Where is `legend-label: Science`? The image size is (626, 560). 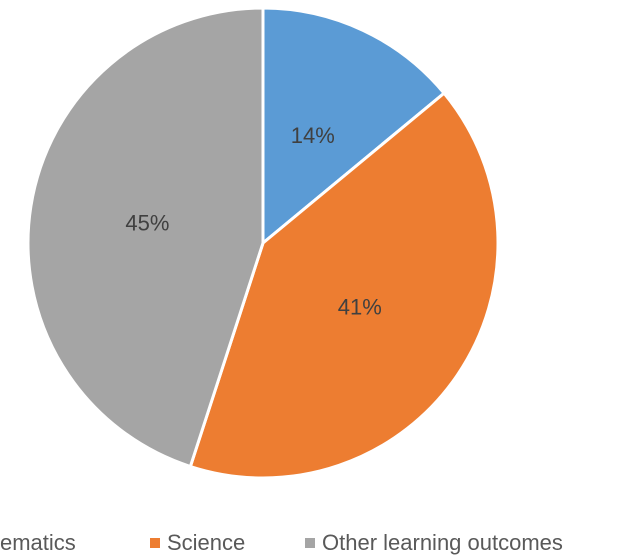 legend-label: Science is located at coordinates (206, 542).